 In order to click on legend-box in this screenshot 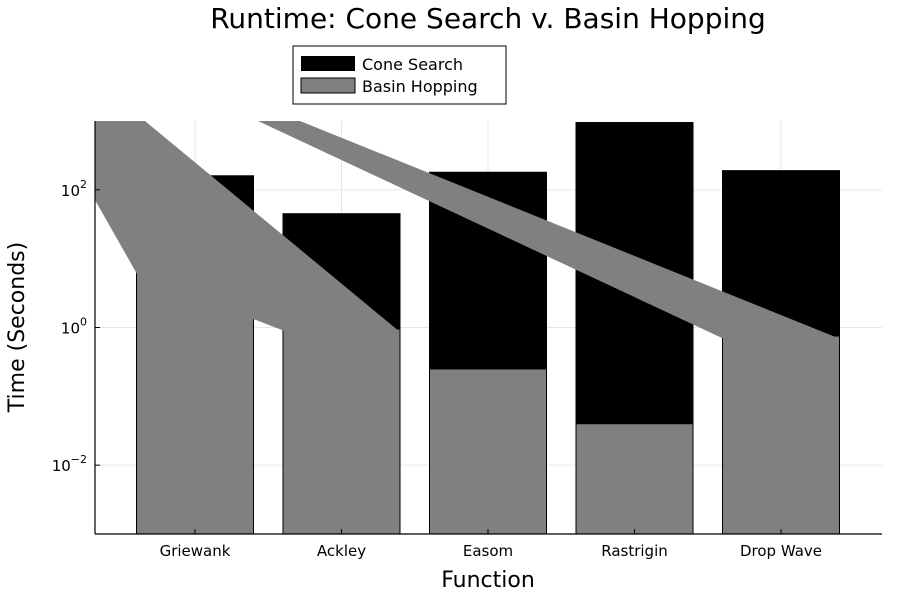, I will do `click(399, 75)`.